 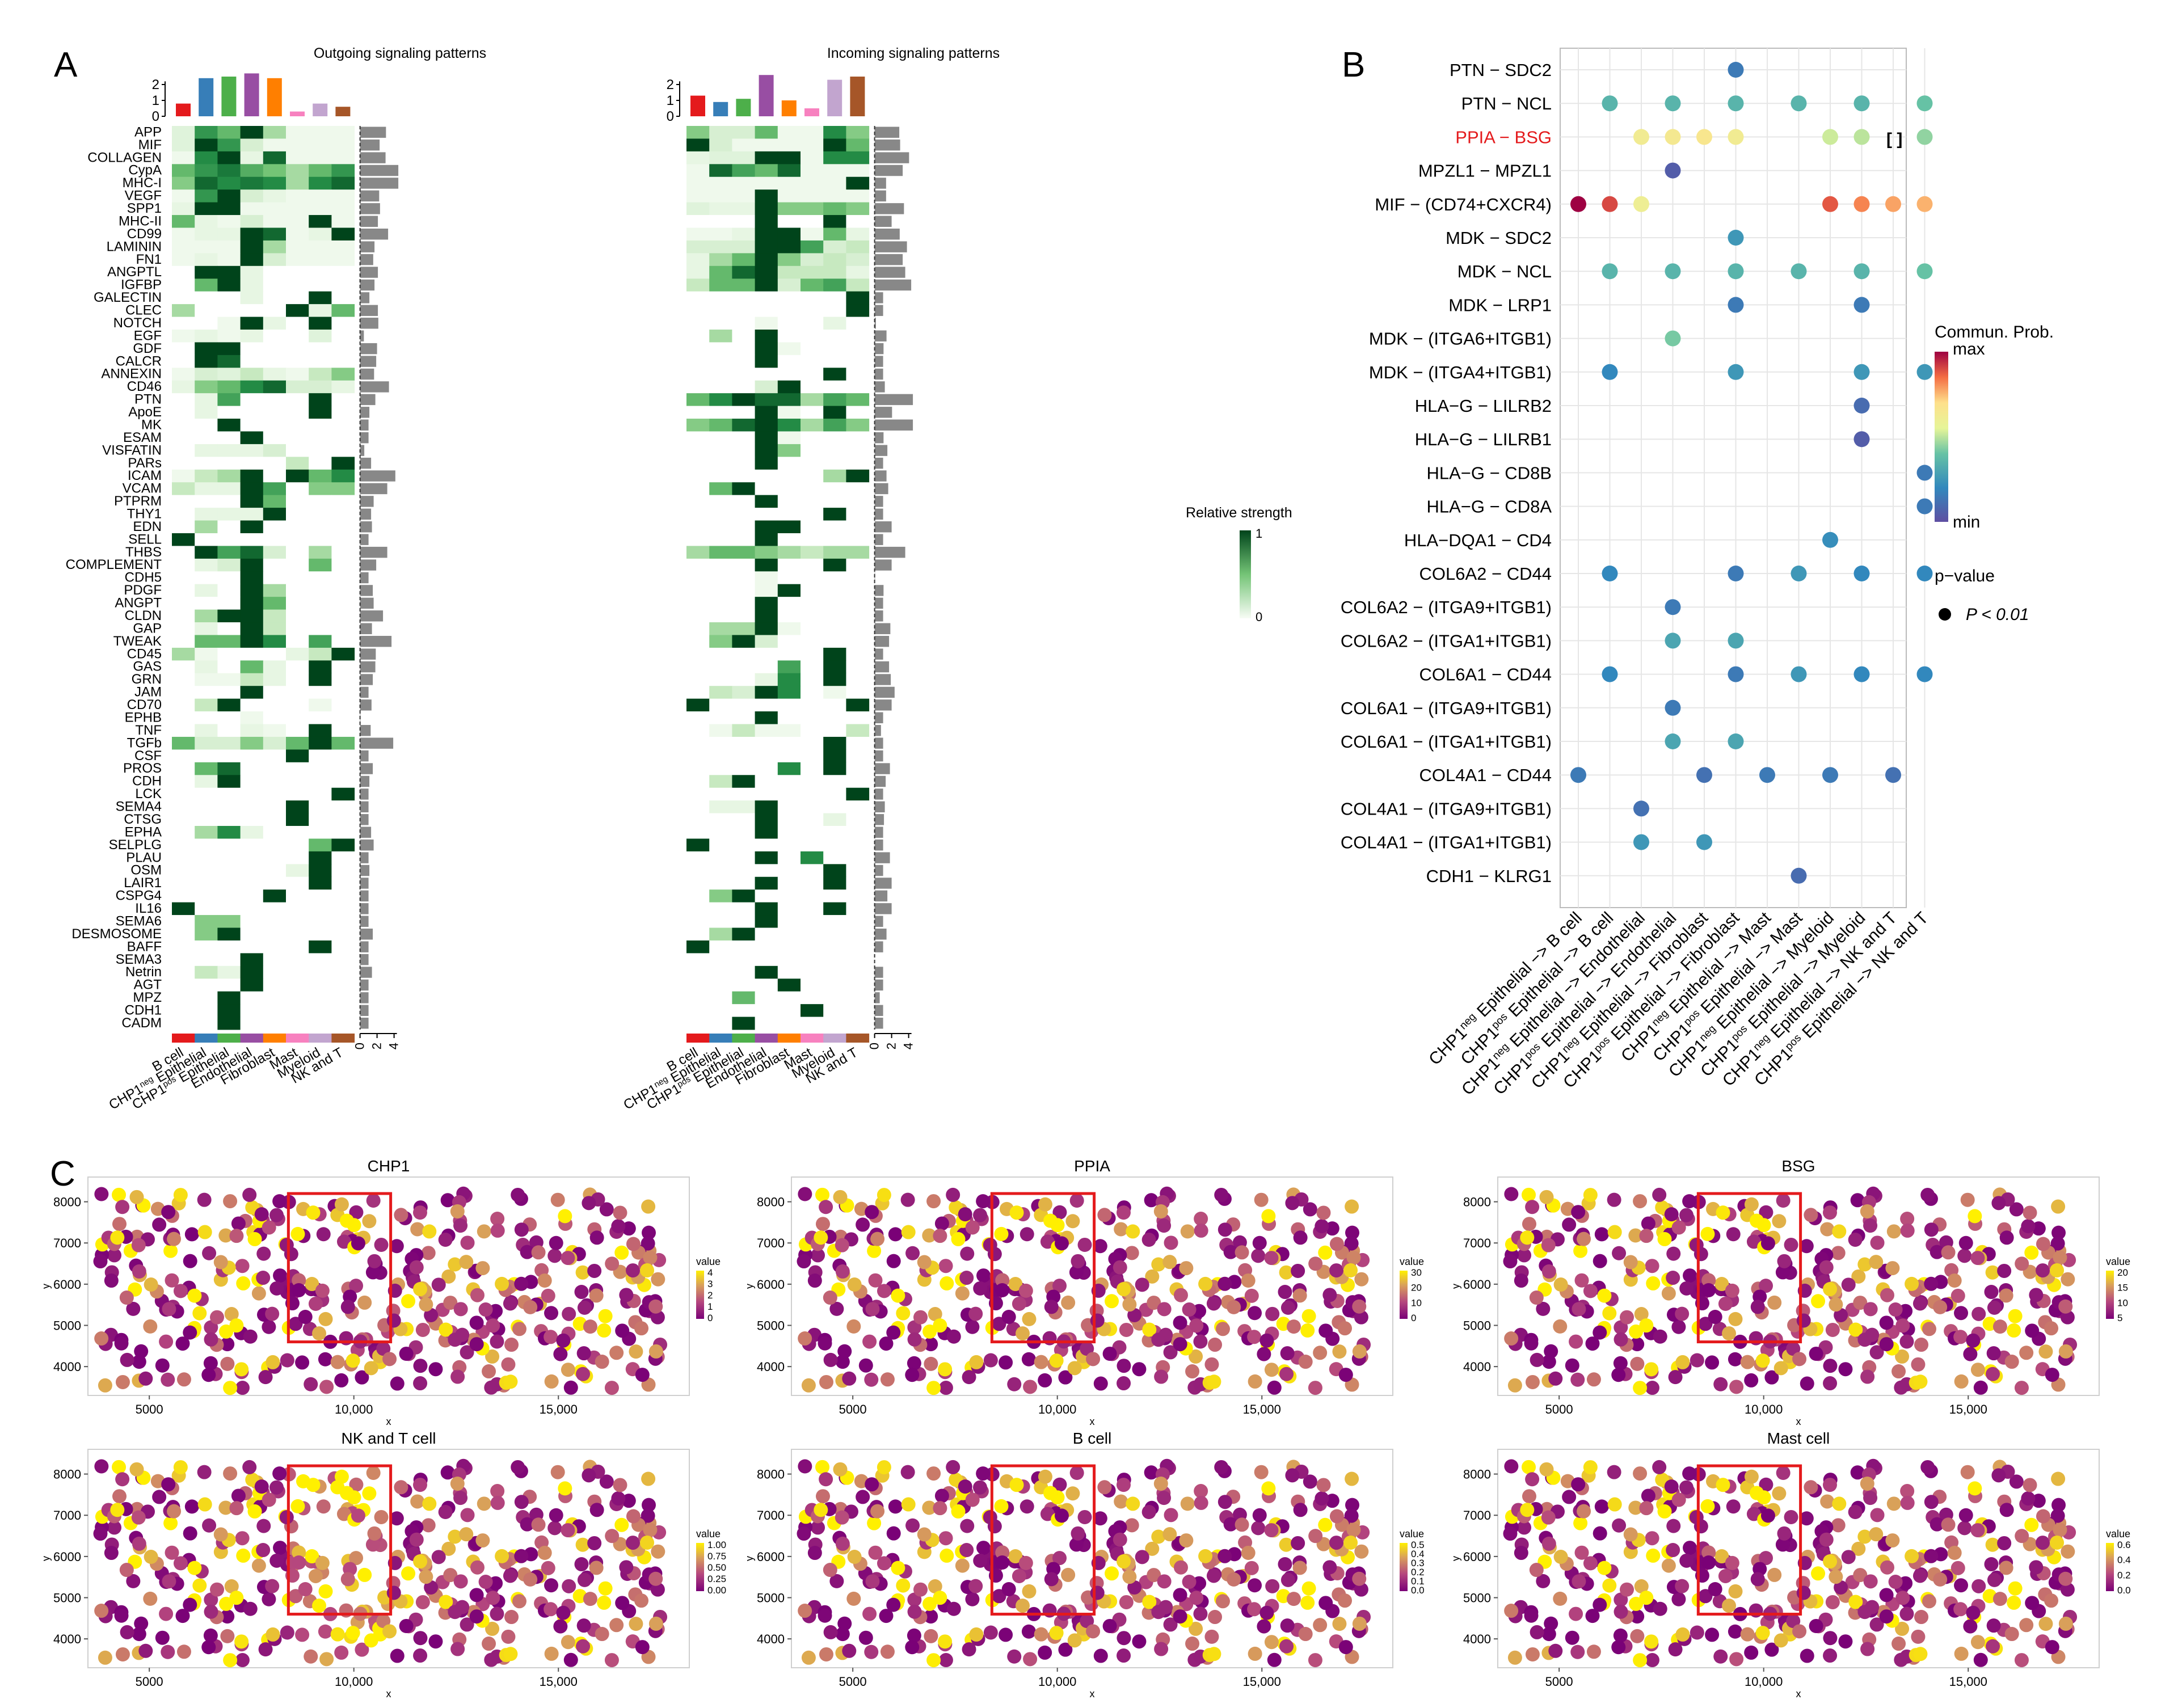 What do you see at coordinates (1994, 332) in the screenshot?
I see `commun-prob-title: Commun. Prob.` at bounding box center [1994, 332].